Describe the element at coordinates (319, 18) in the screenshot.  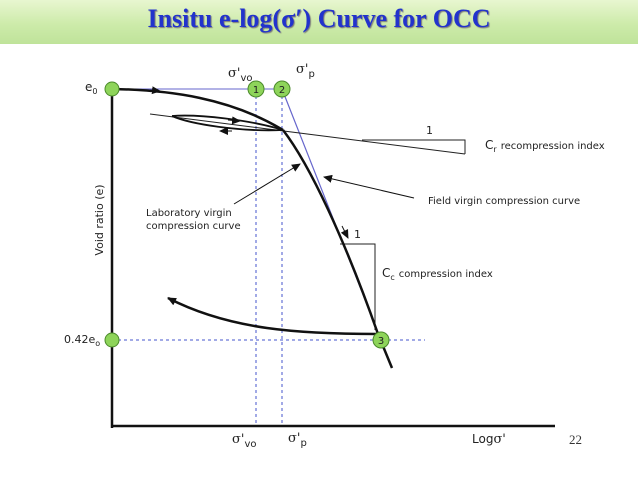
I see `slide-title: Insitu e-log(σ′) Curve for OCC` at that location.